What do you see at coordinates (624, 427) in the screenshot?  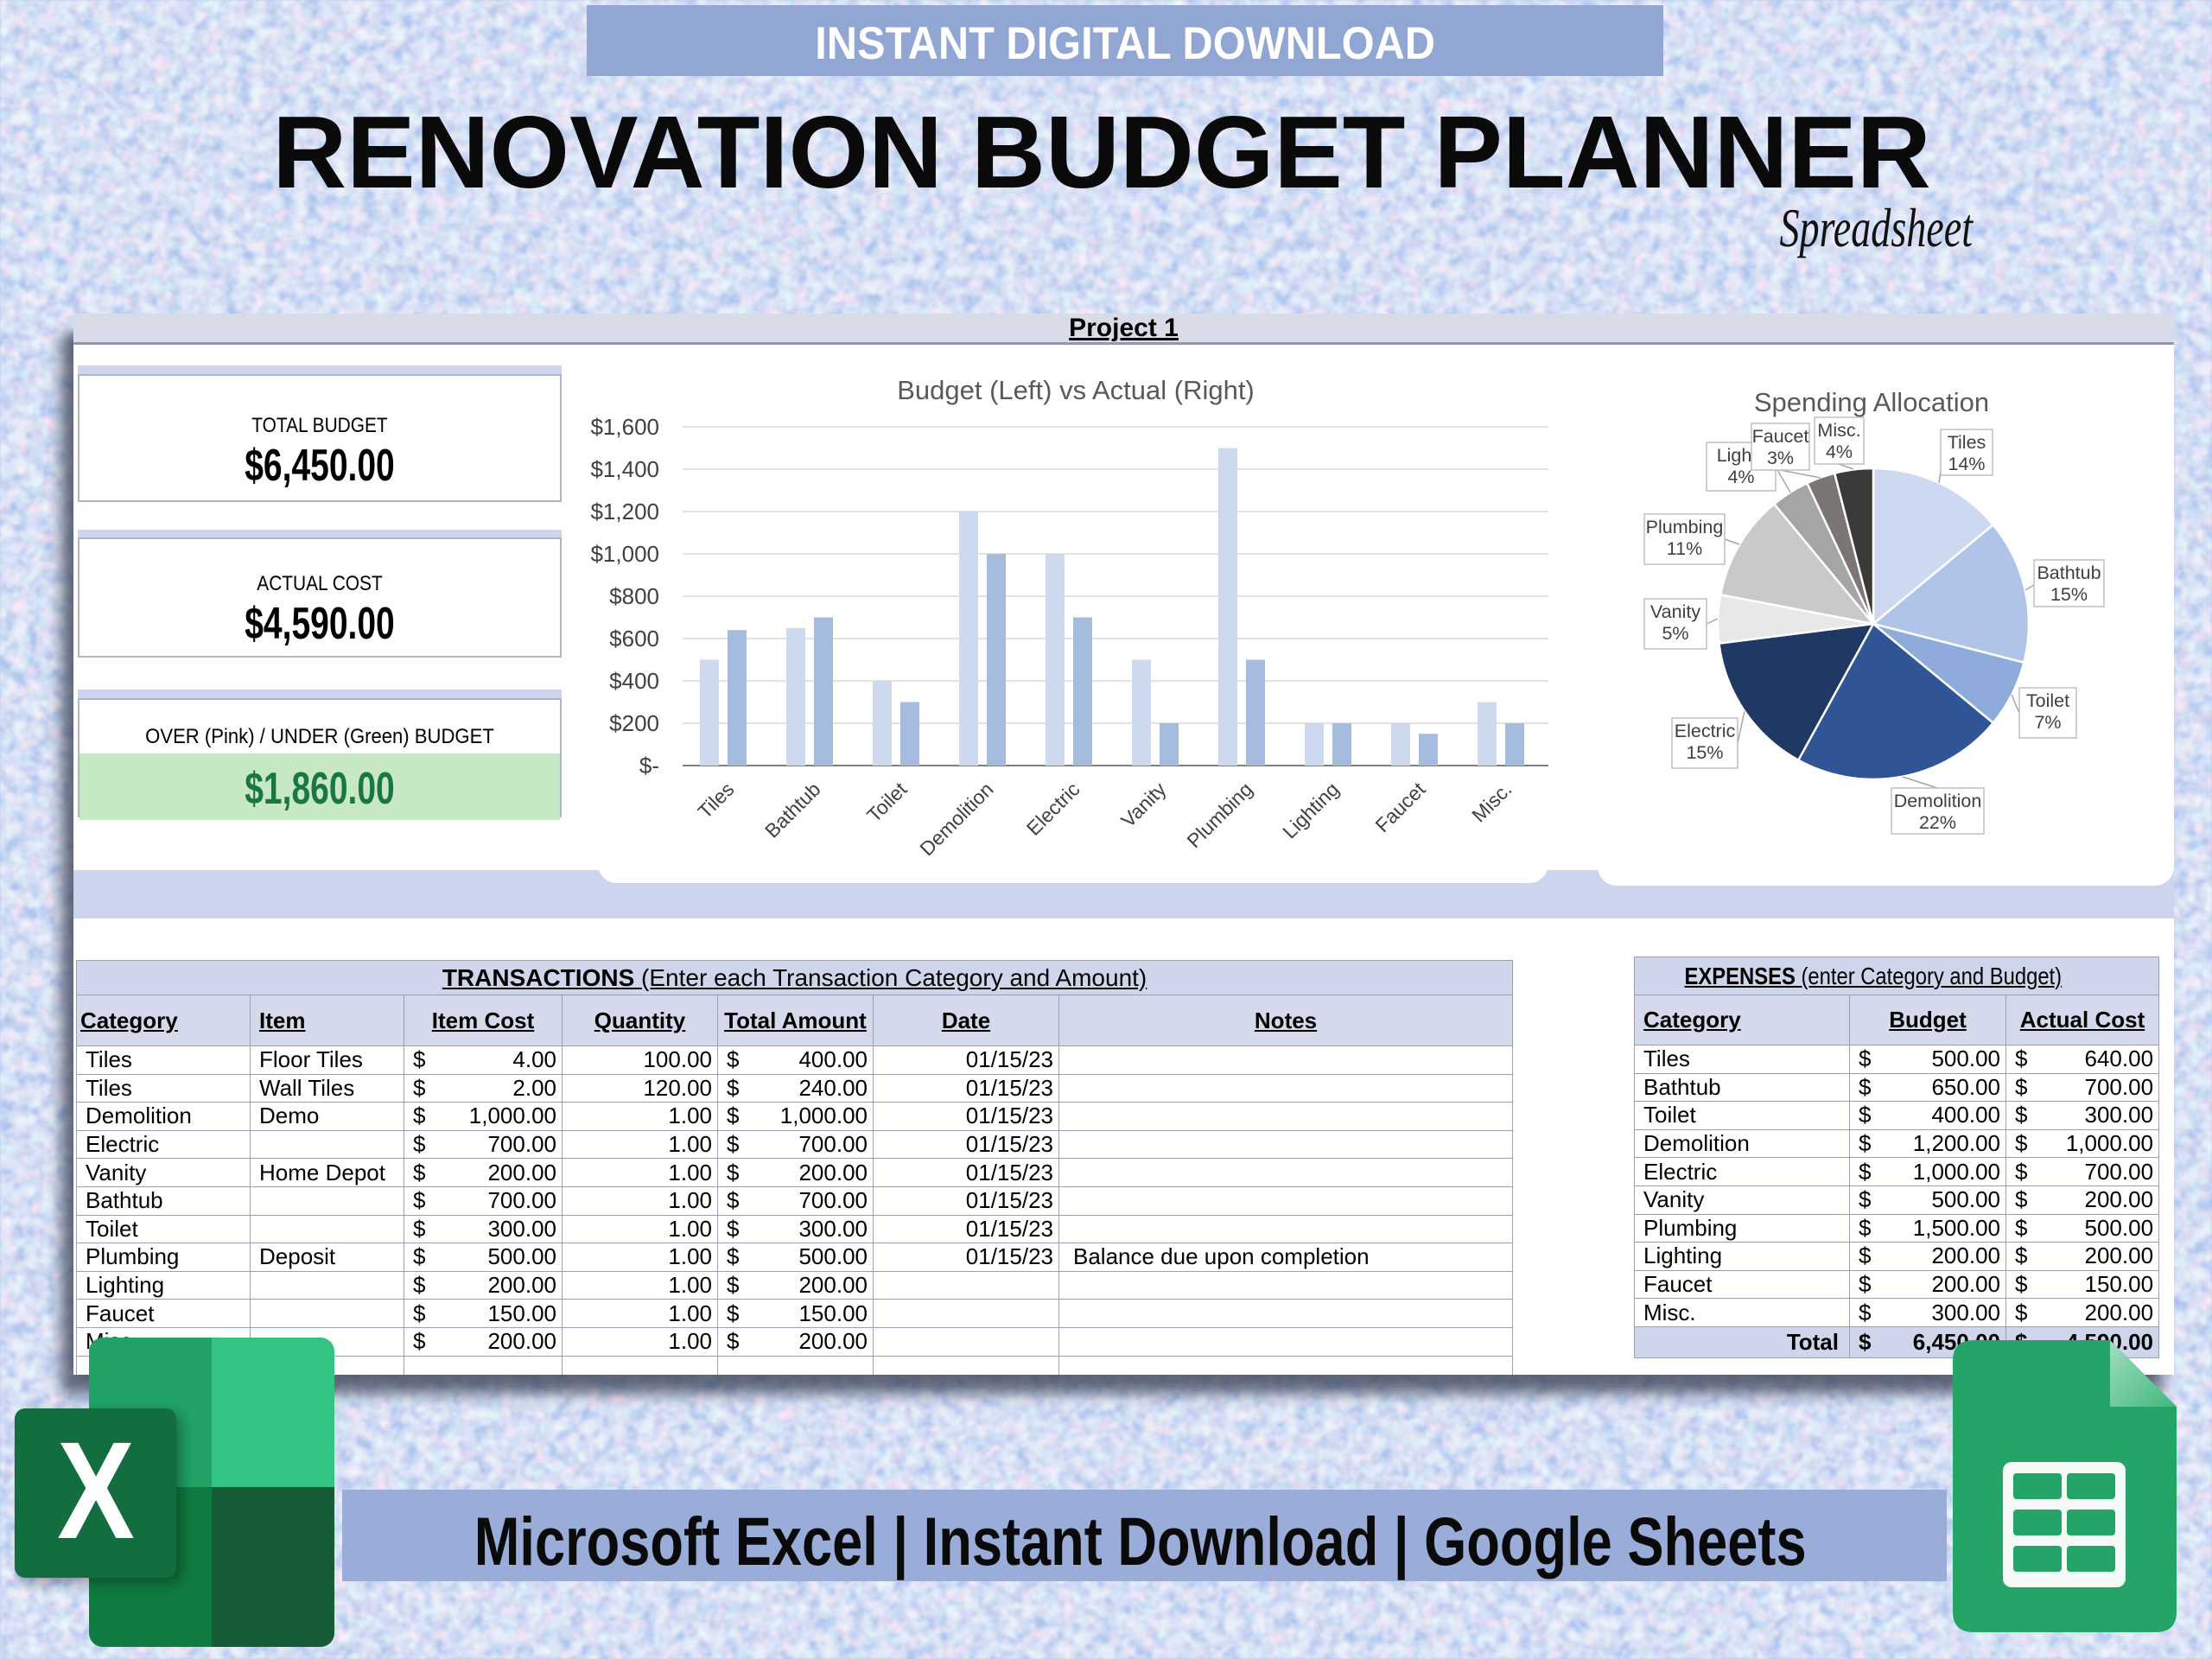 I see `svg-text: $1,600` at bounding box center [624, 427].